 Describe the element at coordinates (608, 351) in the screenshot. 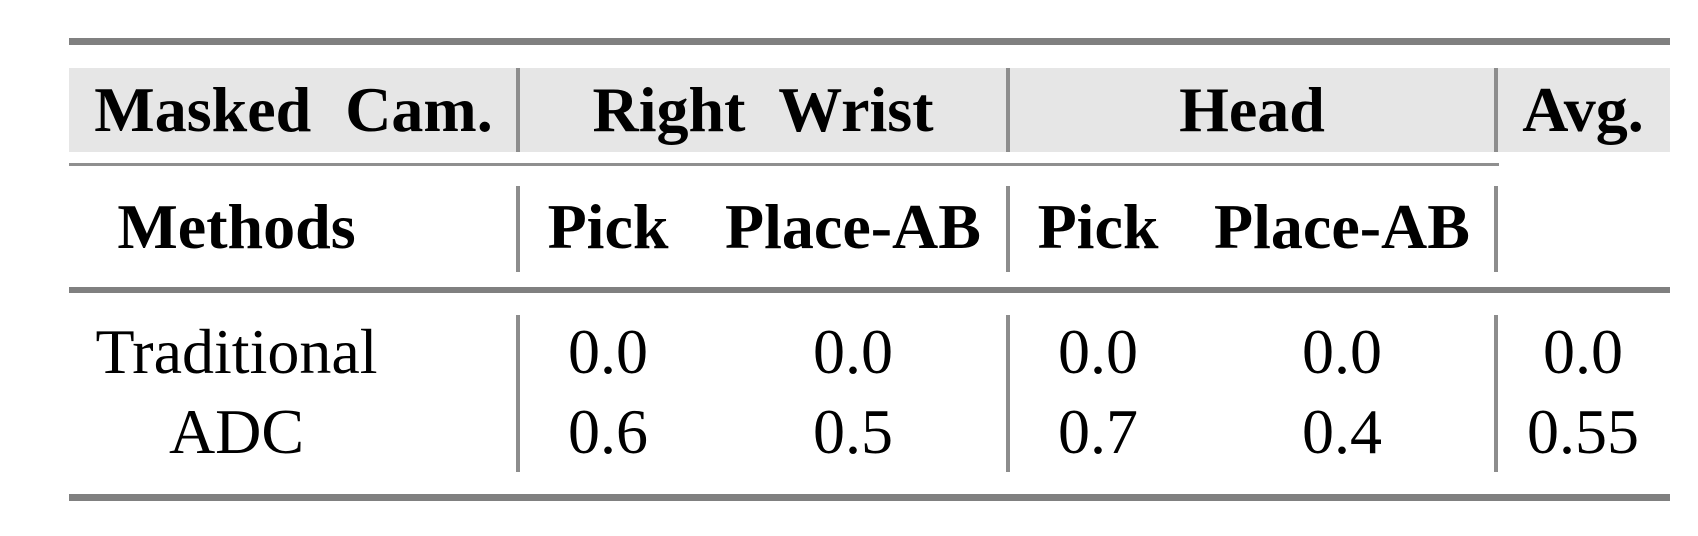

I see `cell-traditional-rw-pick: 0.0` at that location.